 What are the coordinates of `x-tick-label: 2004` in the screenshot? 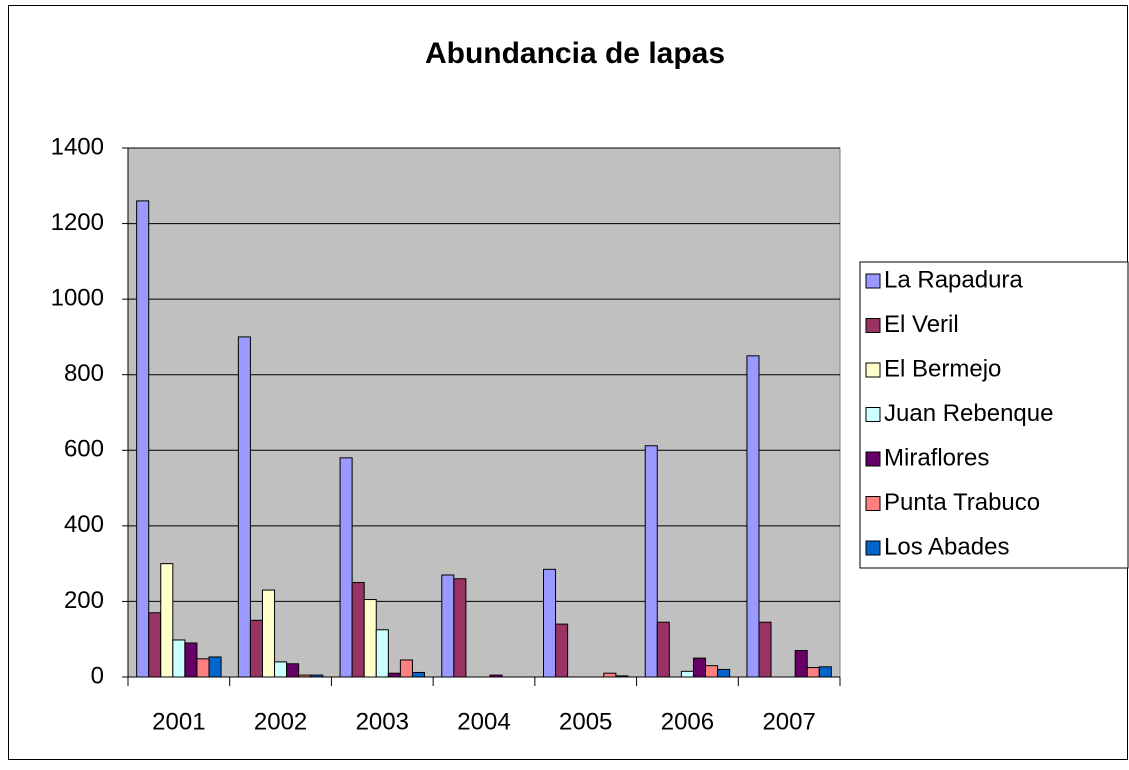 It's located at (483, 721).